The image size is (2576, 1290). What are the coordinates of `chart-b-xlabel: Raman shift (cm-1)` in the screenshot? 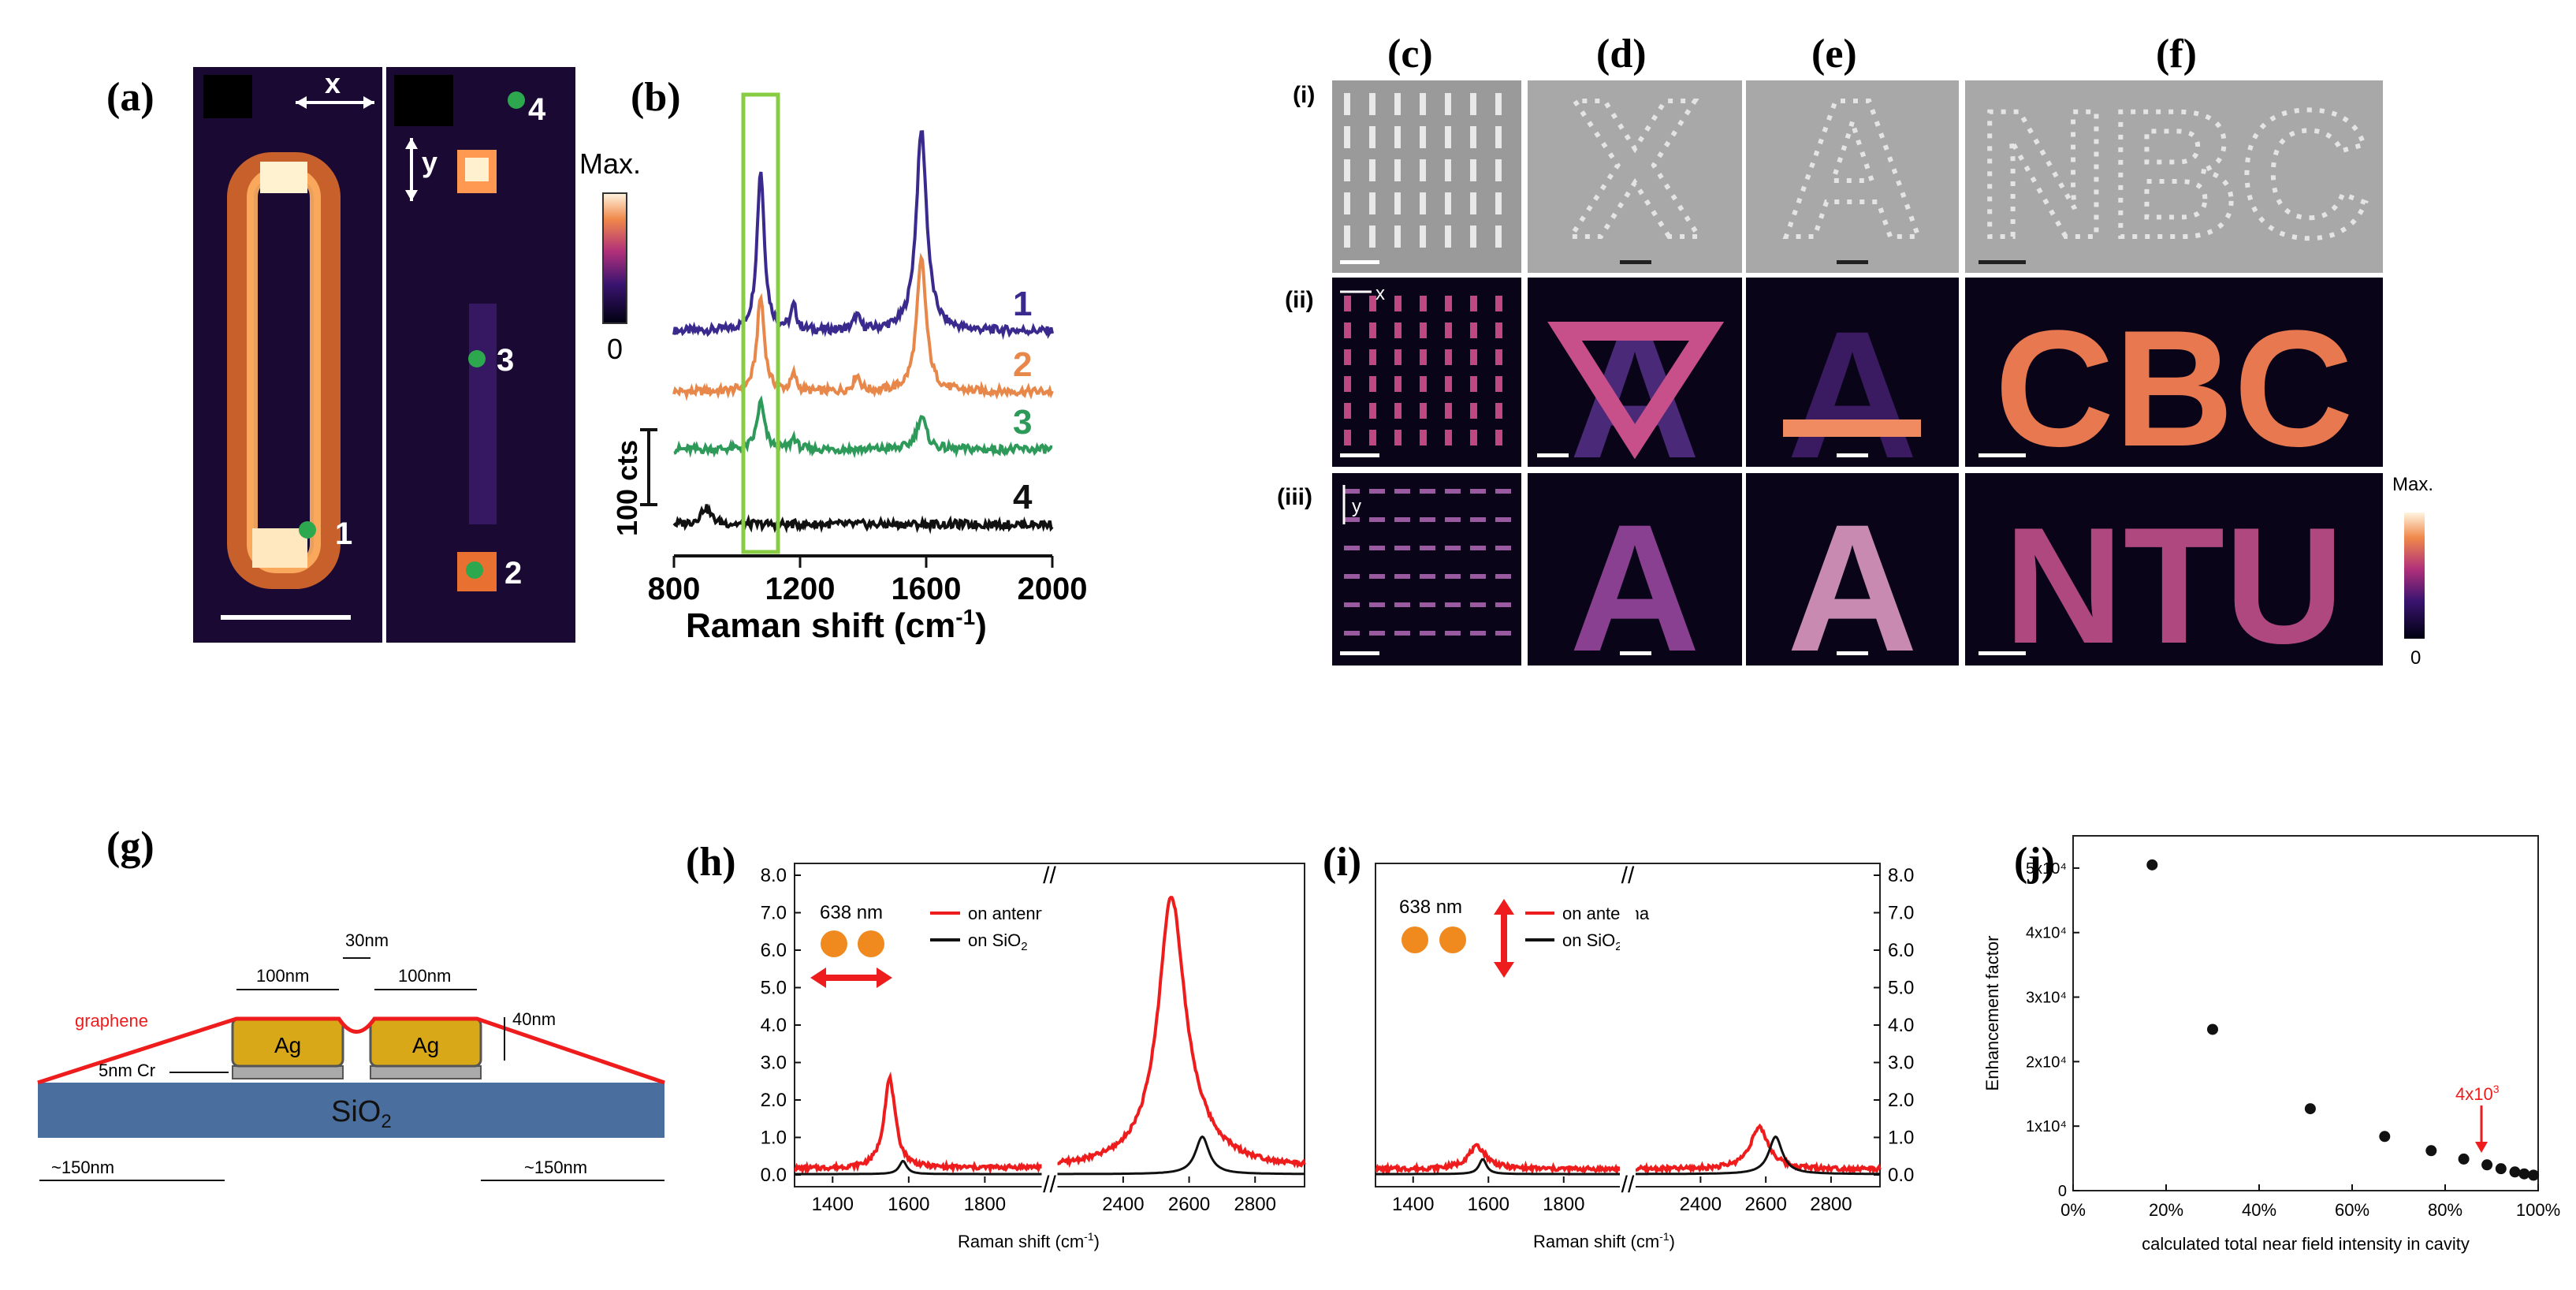 It's located at (836, 625).